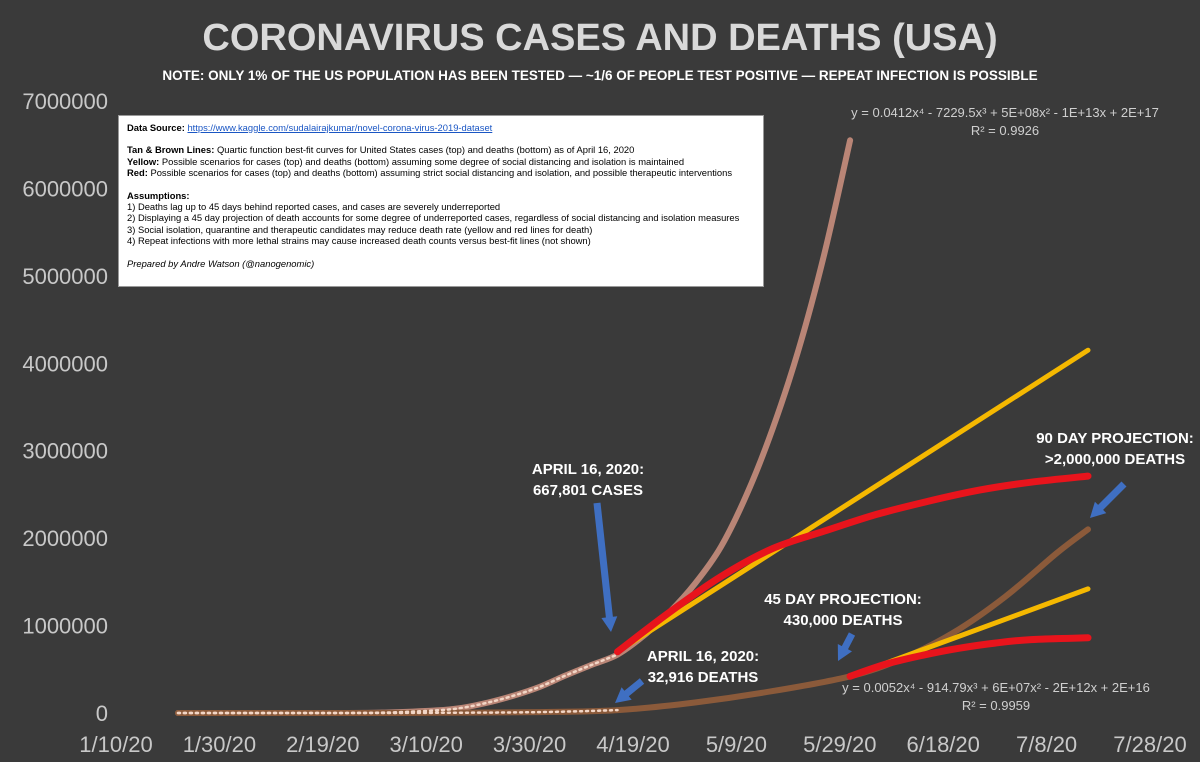 This screenshot has width=1200, height=762. What do you see at coordinates (703, 677) in the screenshot?
I see `label-deaths-count: 32,916 DEATHS` at bounding box center [703, 677].